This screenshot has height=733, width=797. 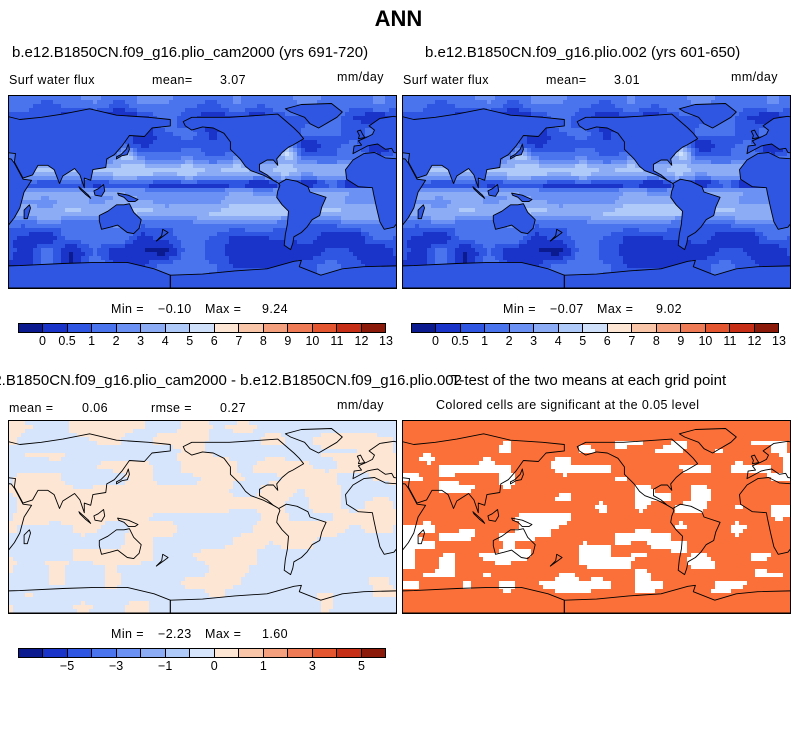 I want to click on colorbar-tick-label: 7, so click(x=239, y=341).